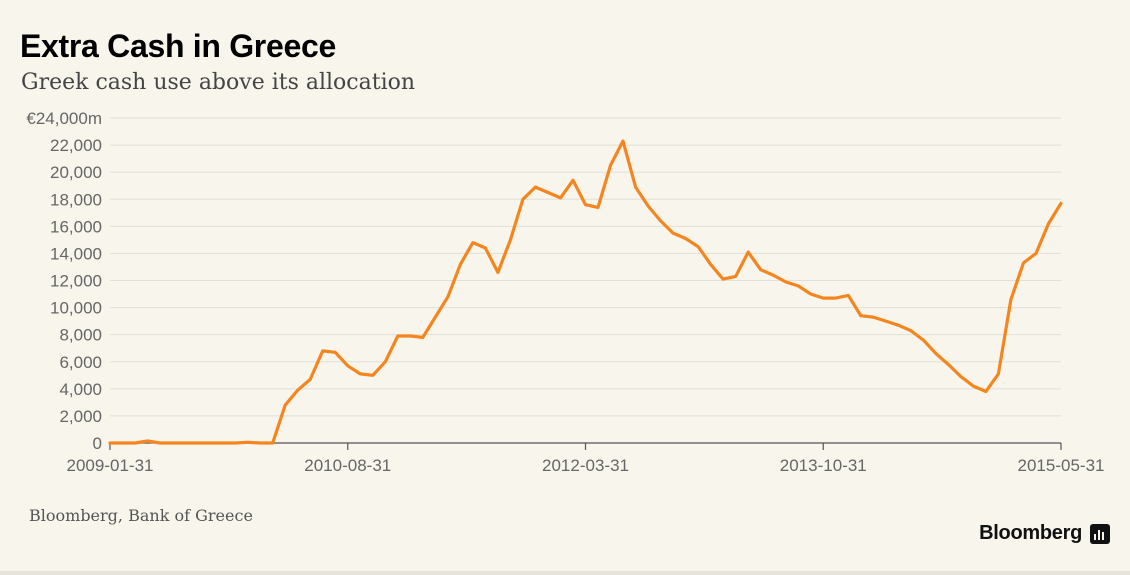  I want to click on brand-logo: Bloomberg, so click(1044, 533).